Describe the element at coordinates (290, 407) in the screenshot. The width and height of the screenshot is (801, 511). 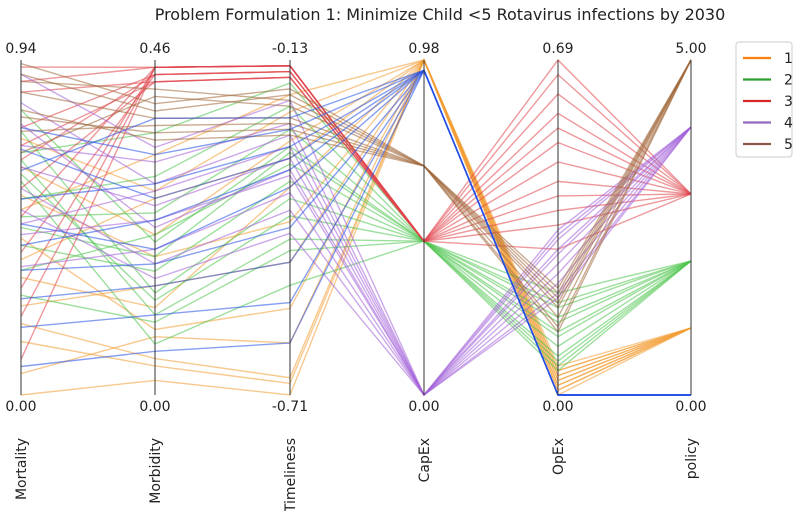
I see `axis-timeliness-min-label: -0.71` at that location.